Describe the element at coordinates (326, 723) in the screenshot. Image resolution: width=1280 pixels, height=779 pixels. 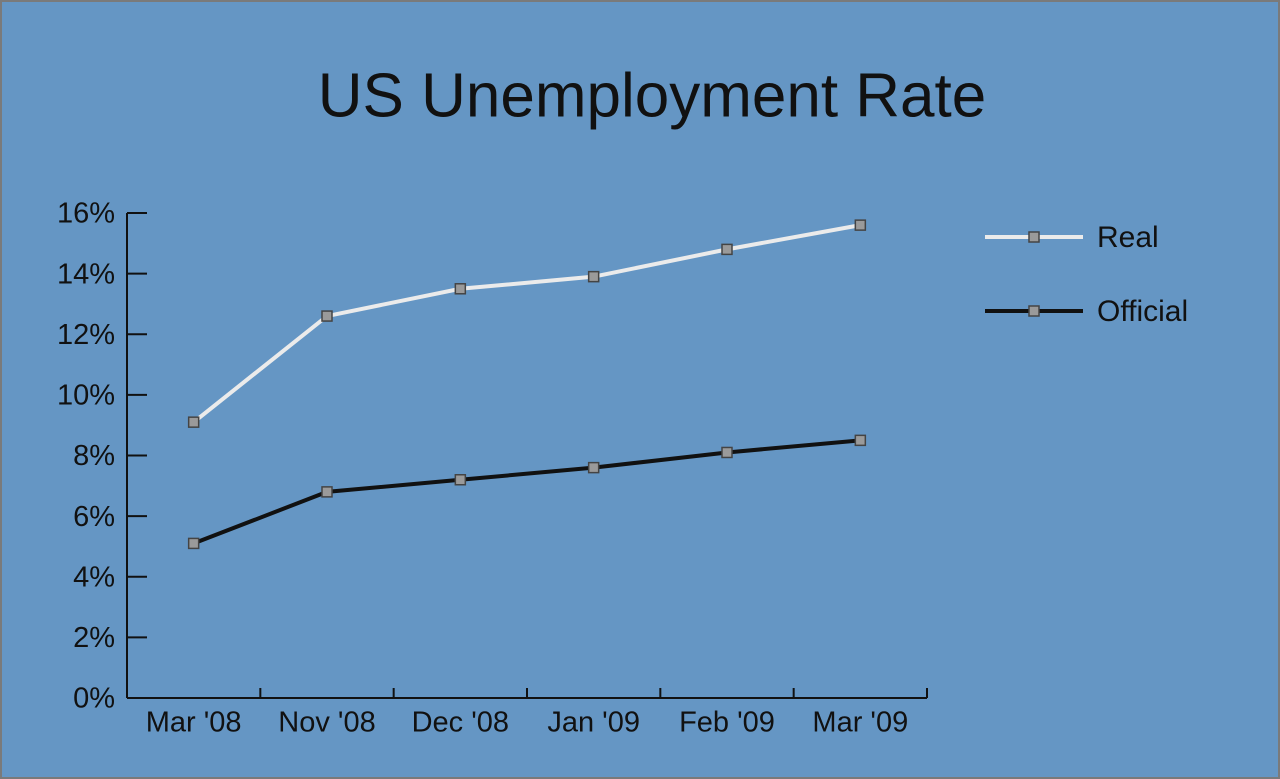
I see `x-tick-label: Nov '08` at that location.